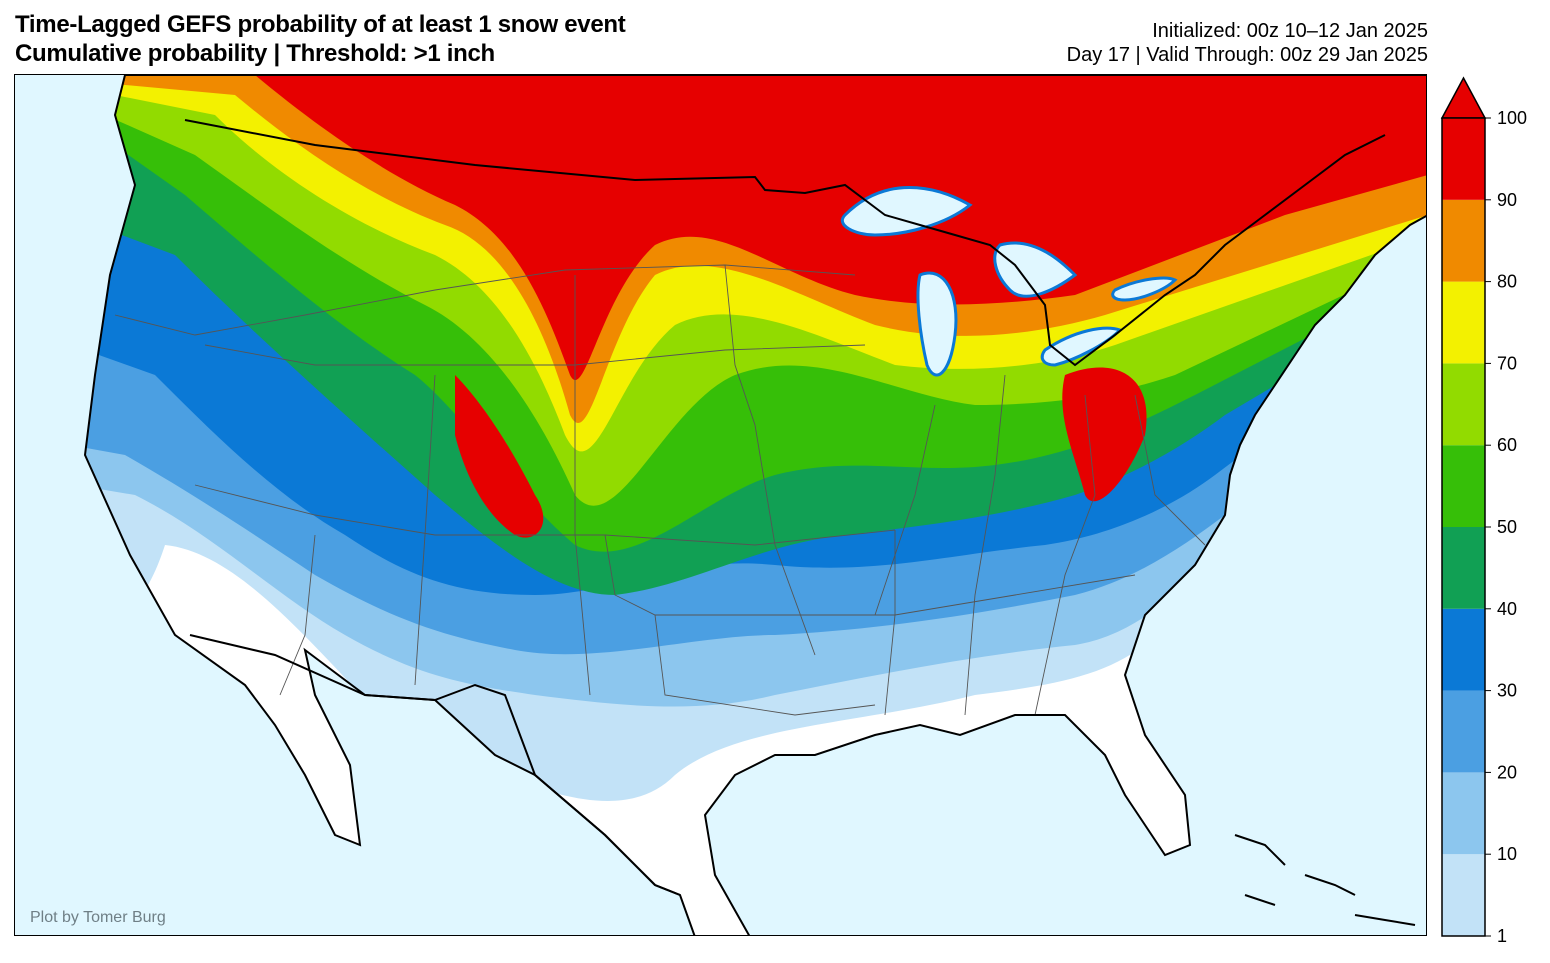 The width and height of the screenshot is (1550, 963). Describe the element at coordinates (1507, 772) in the screenshot. I see `colorbar-tick-label: 20` at that location.